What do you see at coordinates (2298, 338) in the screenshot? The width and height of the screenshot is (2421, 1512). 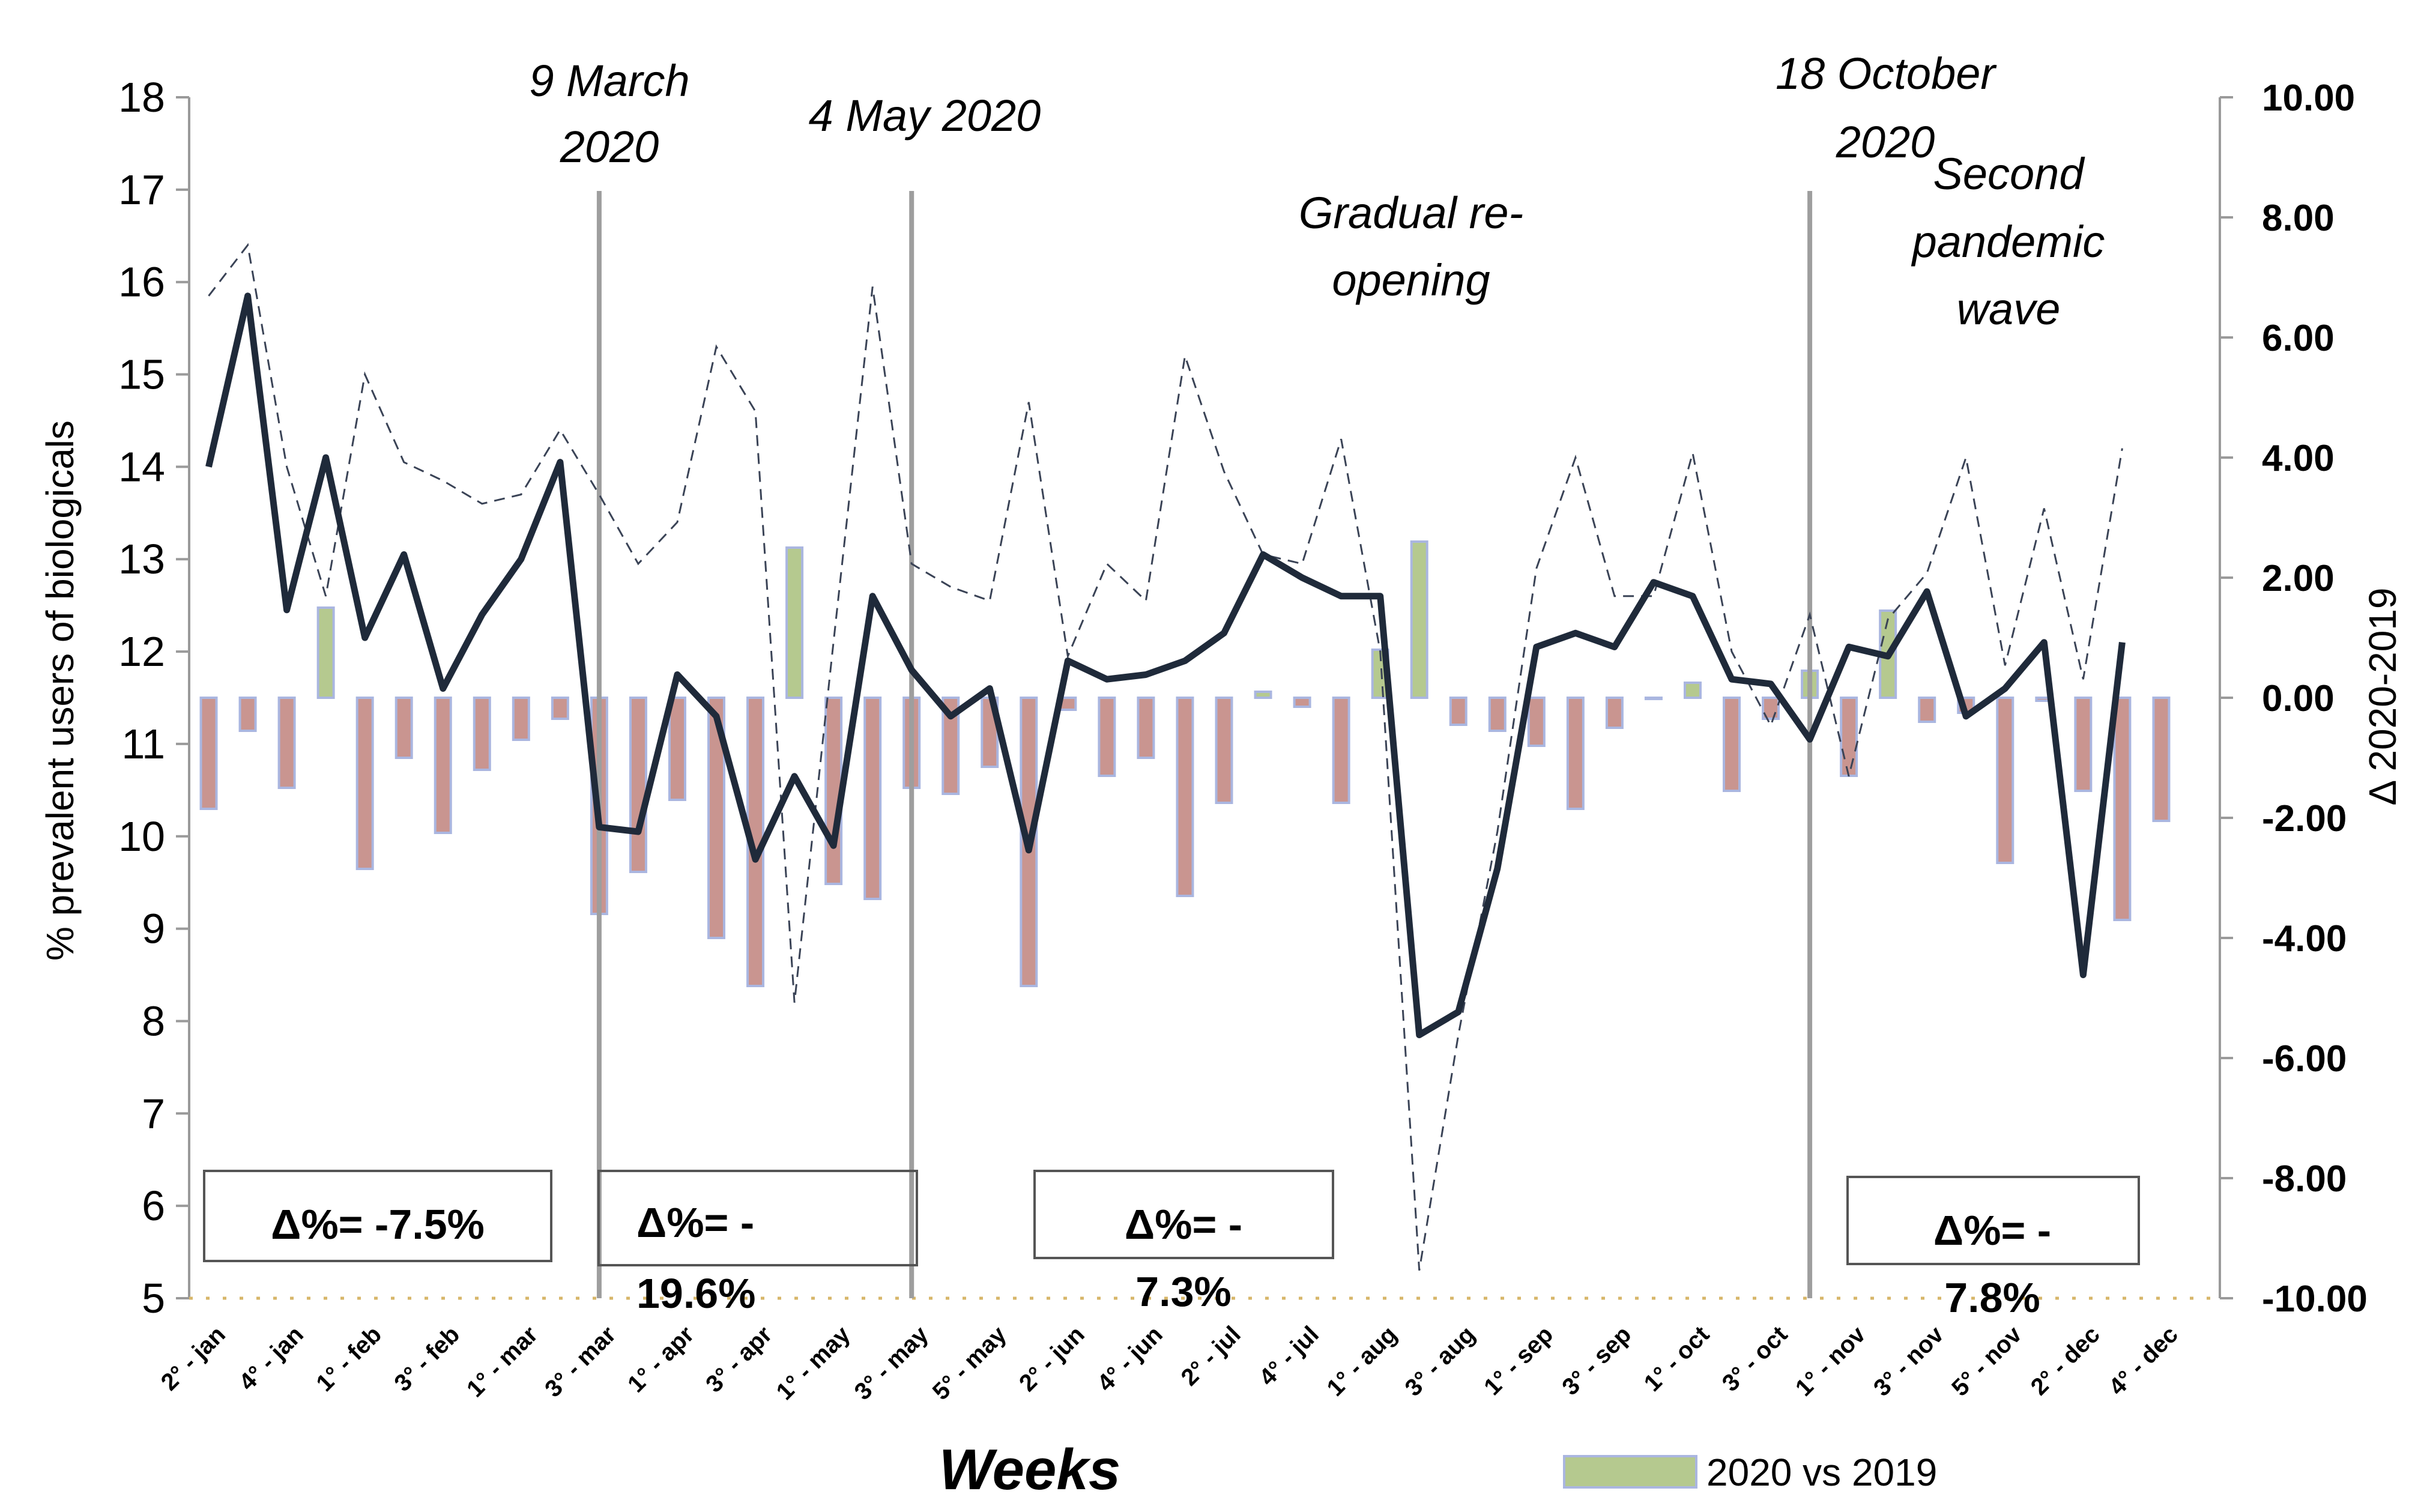 I see `right-tick-label: 6.00` at bounding box center [2298, 338].